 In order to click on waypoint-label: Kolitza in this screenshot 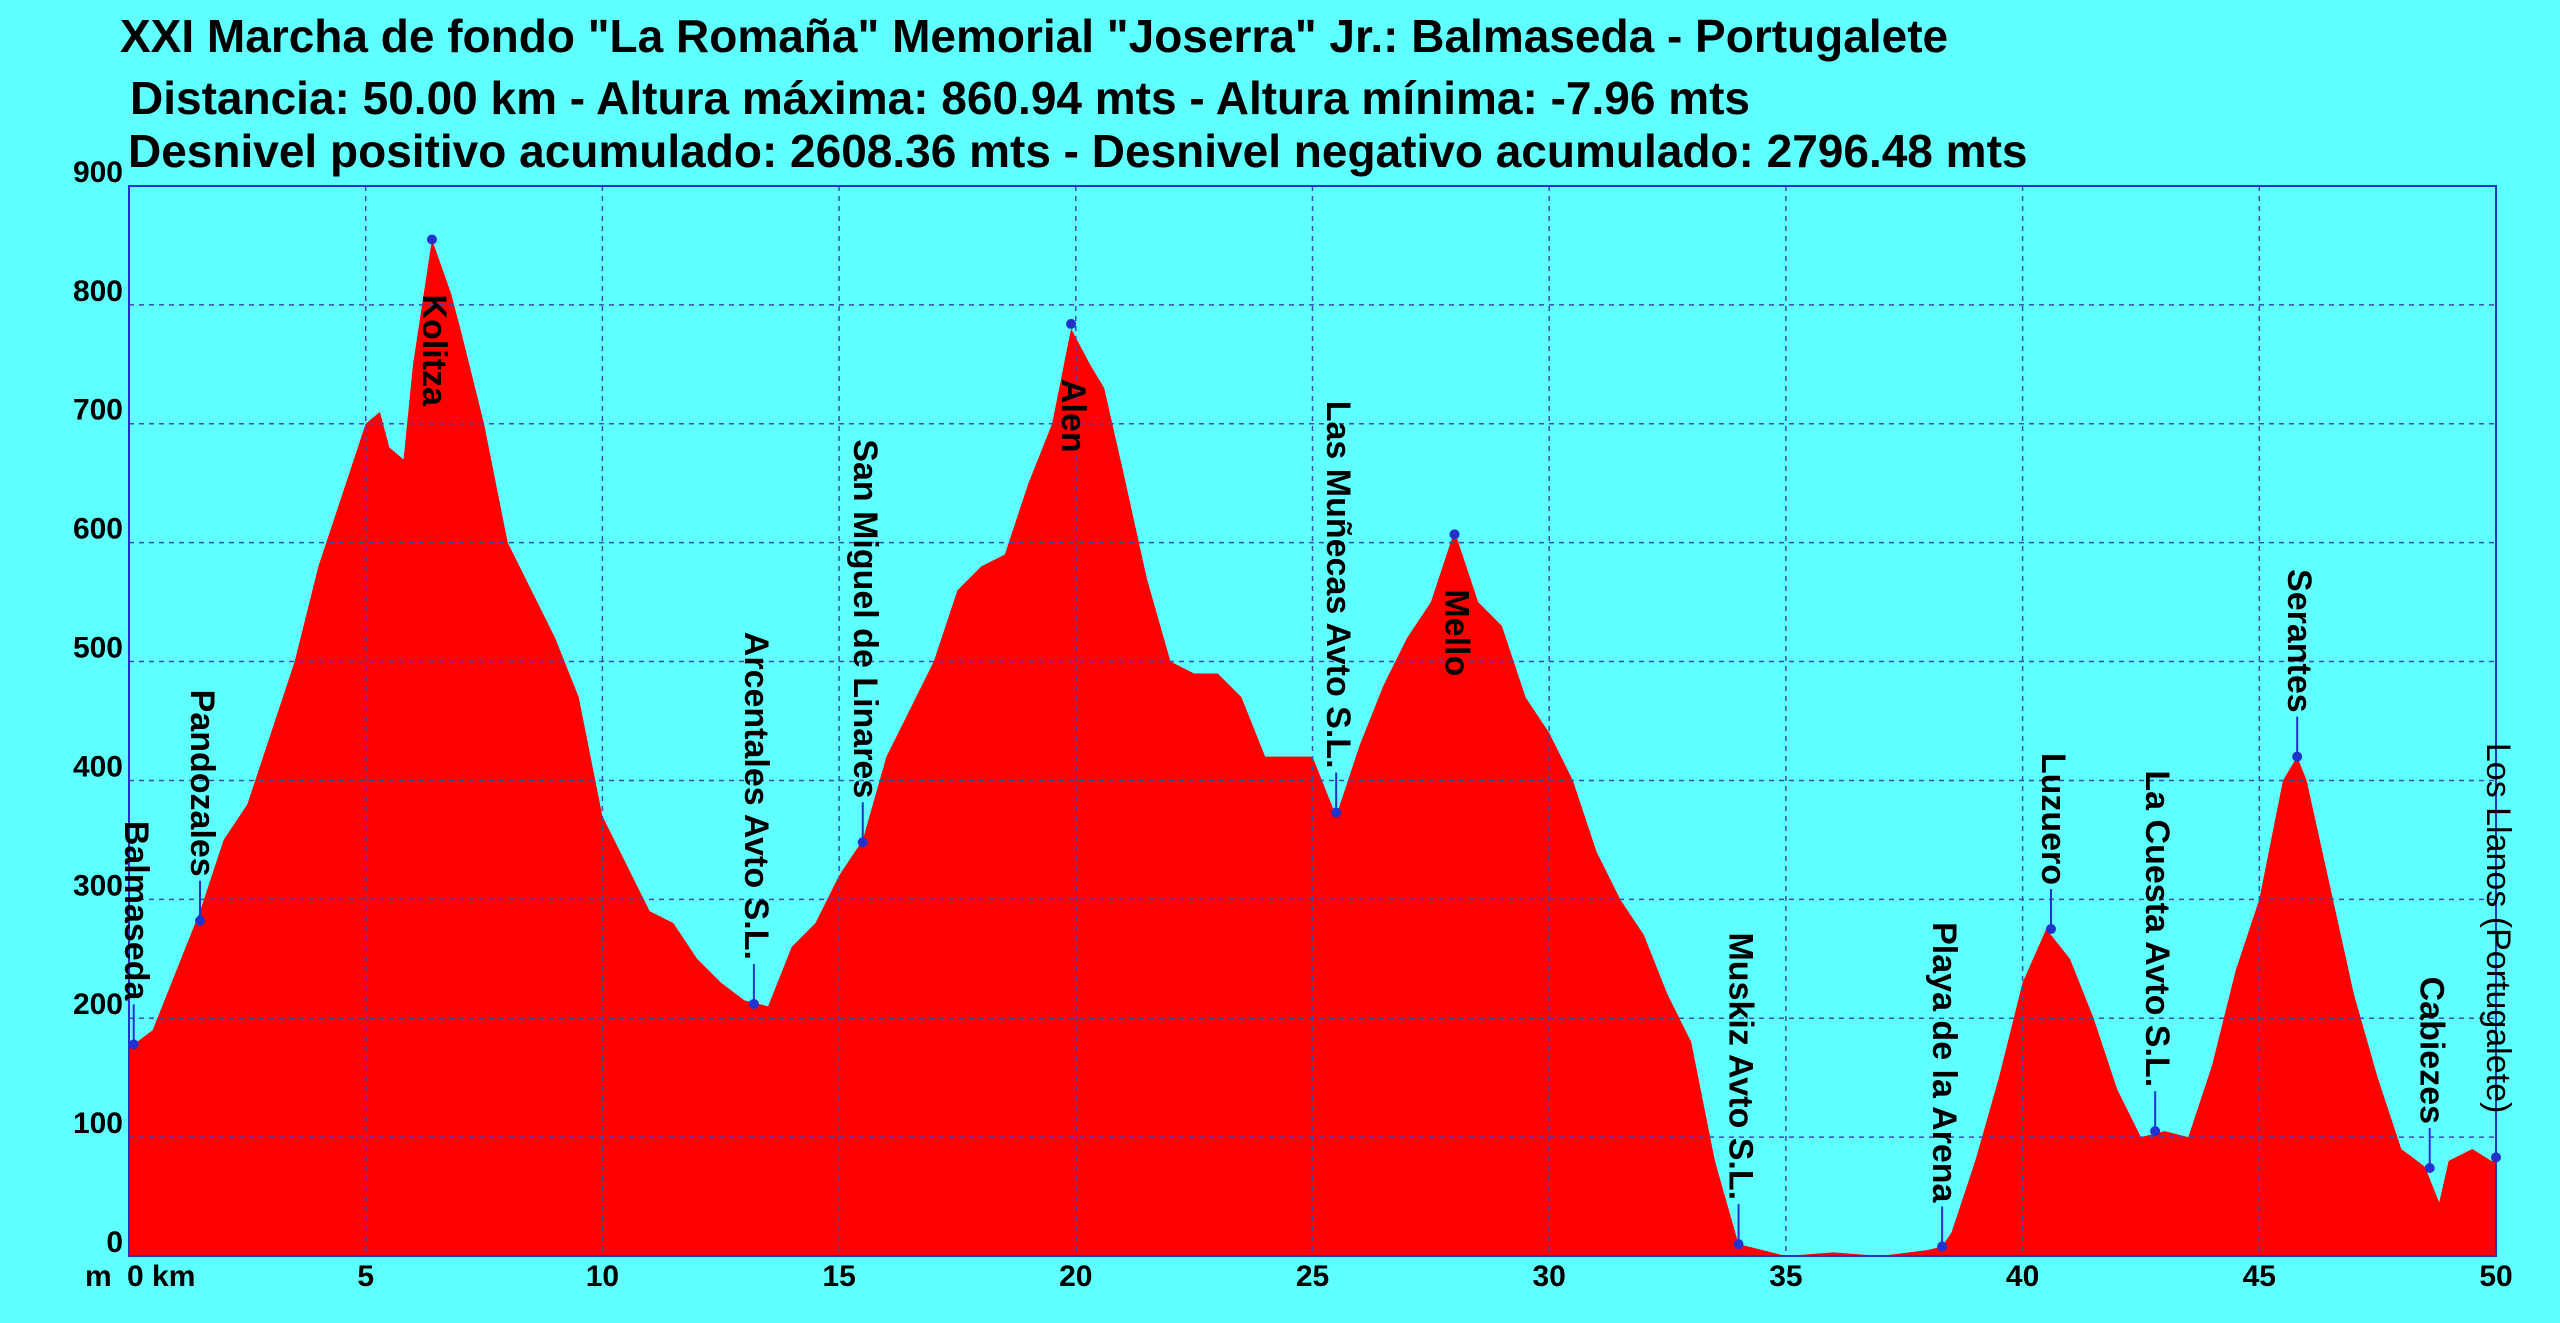, I will do `click(434, 351)`.